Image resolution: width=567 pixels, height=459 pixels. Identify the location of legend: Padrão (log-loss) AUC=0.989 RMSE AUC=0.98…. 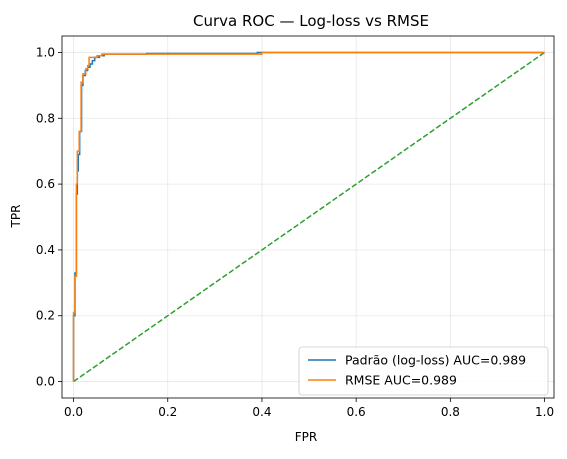
(423, 371).